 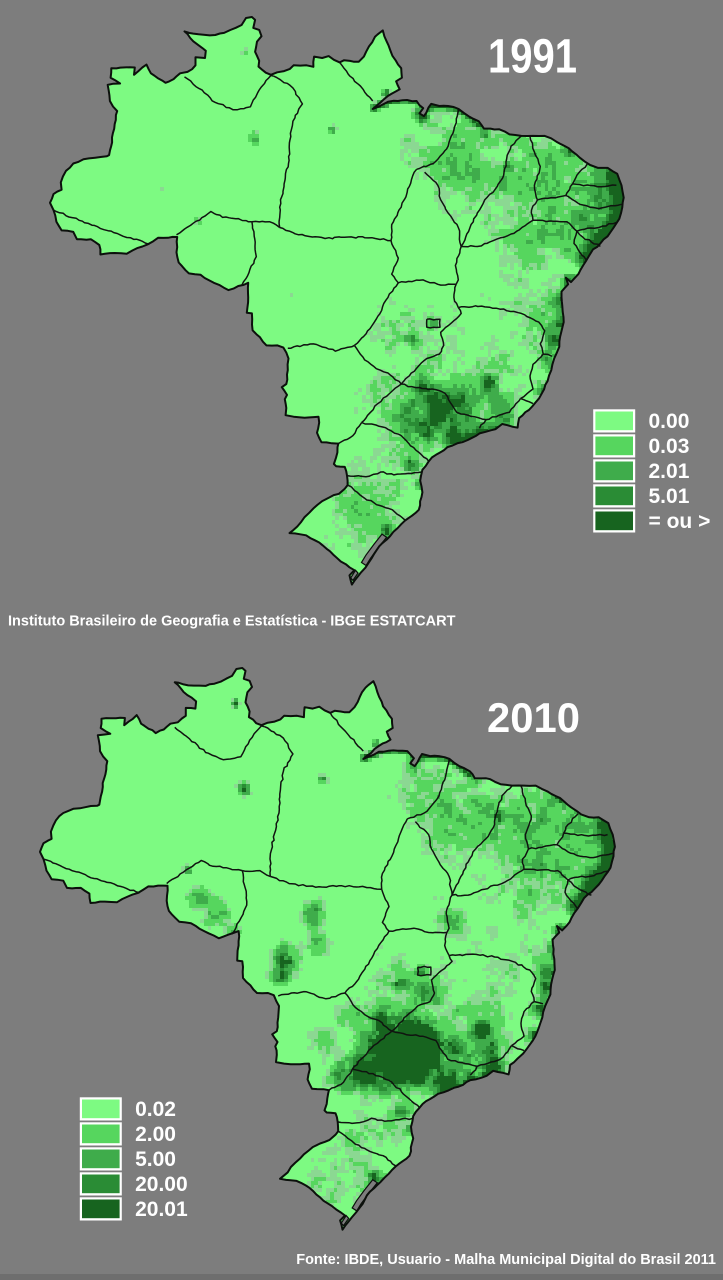 What do you see at coordinates (533, 717) in the screenshot?
I see `svg-text: 2010` at bounding box center [533, 717].